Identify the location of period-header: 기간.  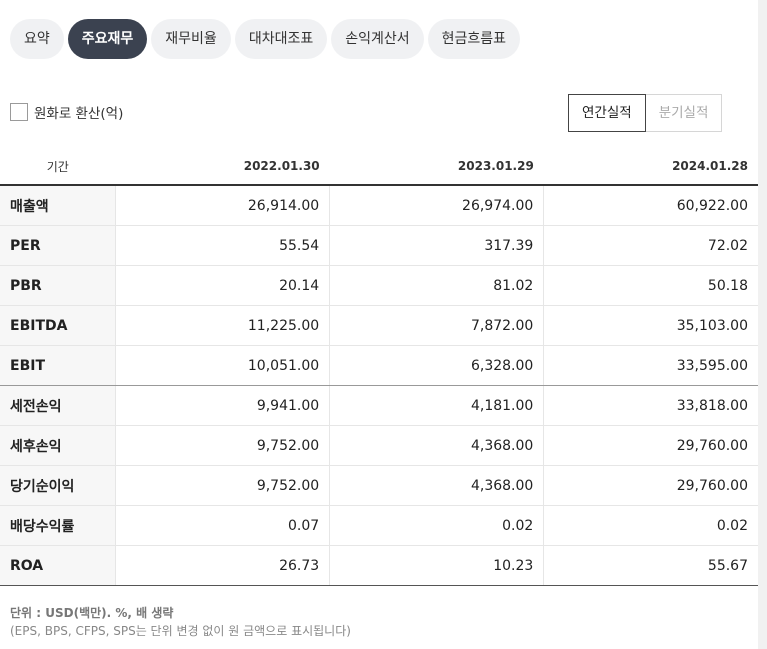
(58, 167).